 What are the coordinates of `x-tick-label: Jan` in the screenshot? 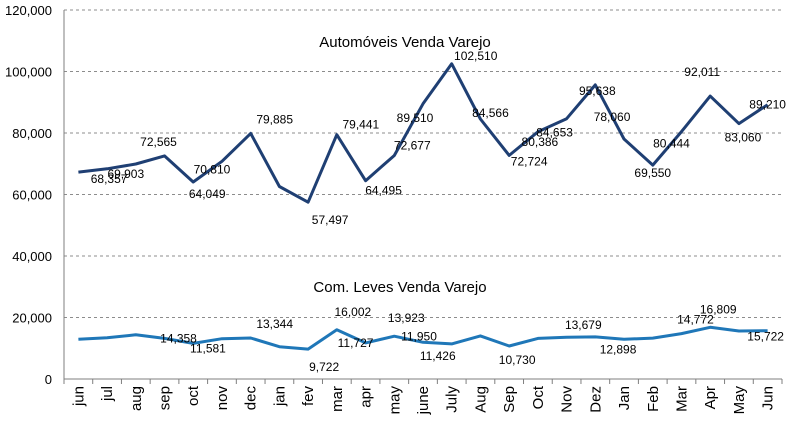 It's located at (624, 398).